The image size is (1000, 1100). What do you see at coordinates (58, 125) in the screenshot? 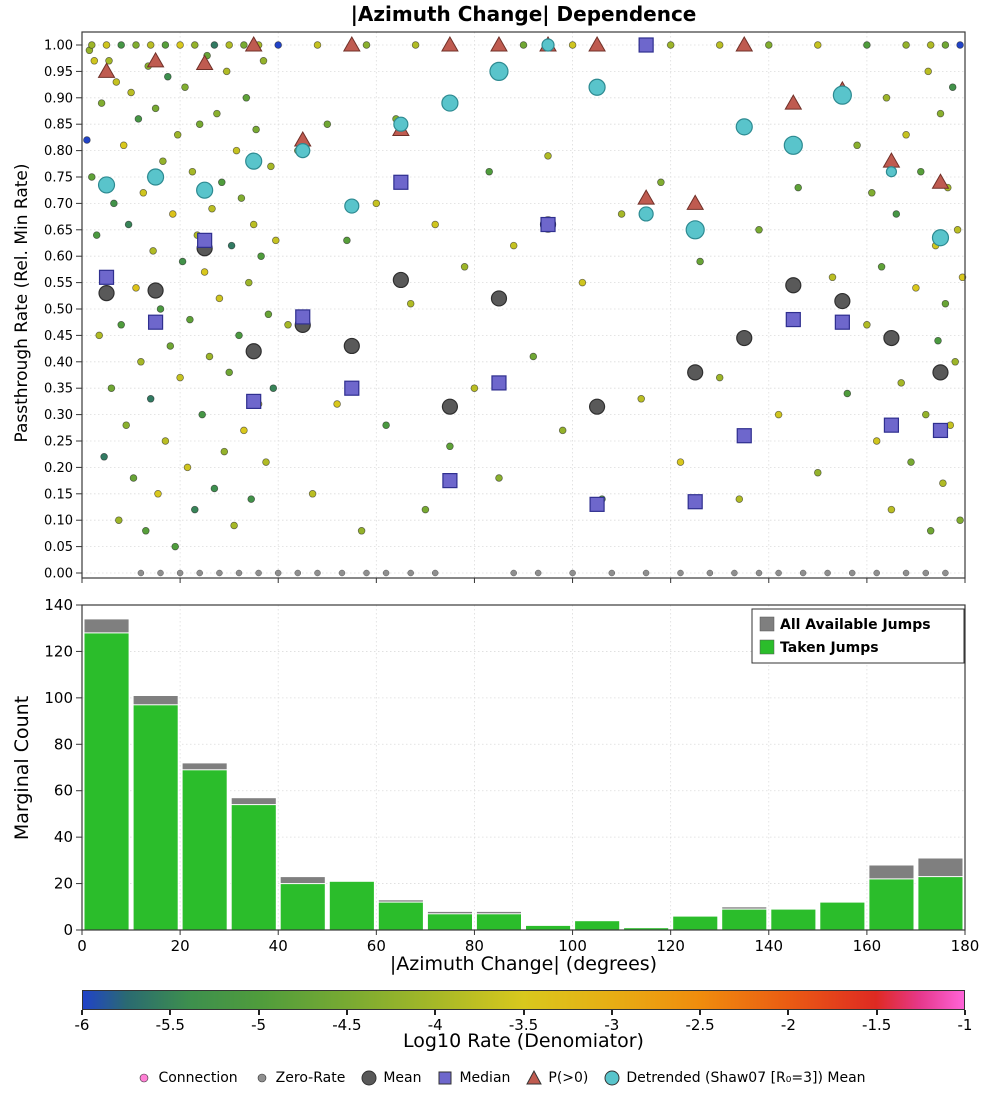
I see `svg-text: 0.85` at bounding box center [58, 125].